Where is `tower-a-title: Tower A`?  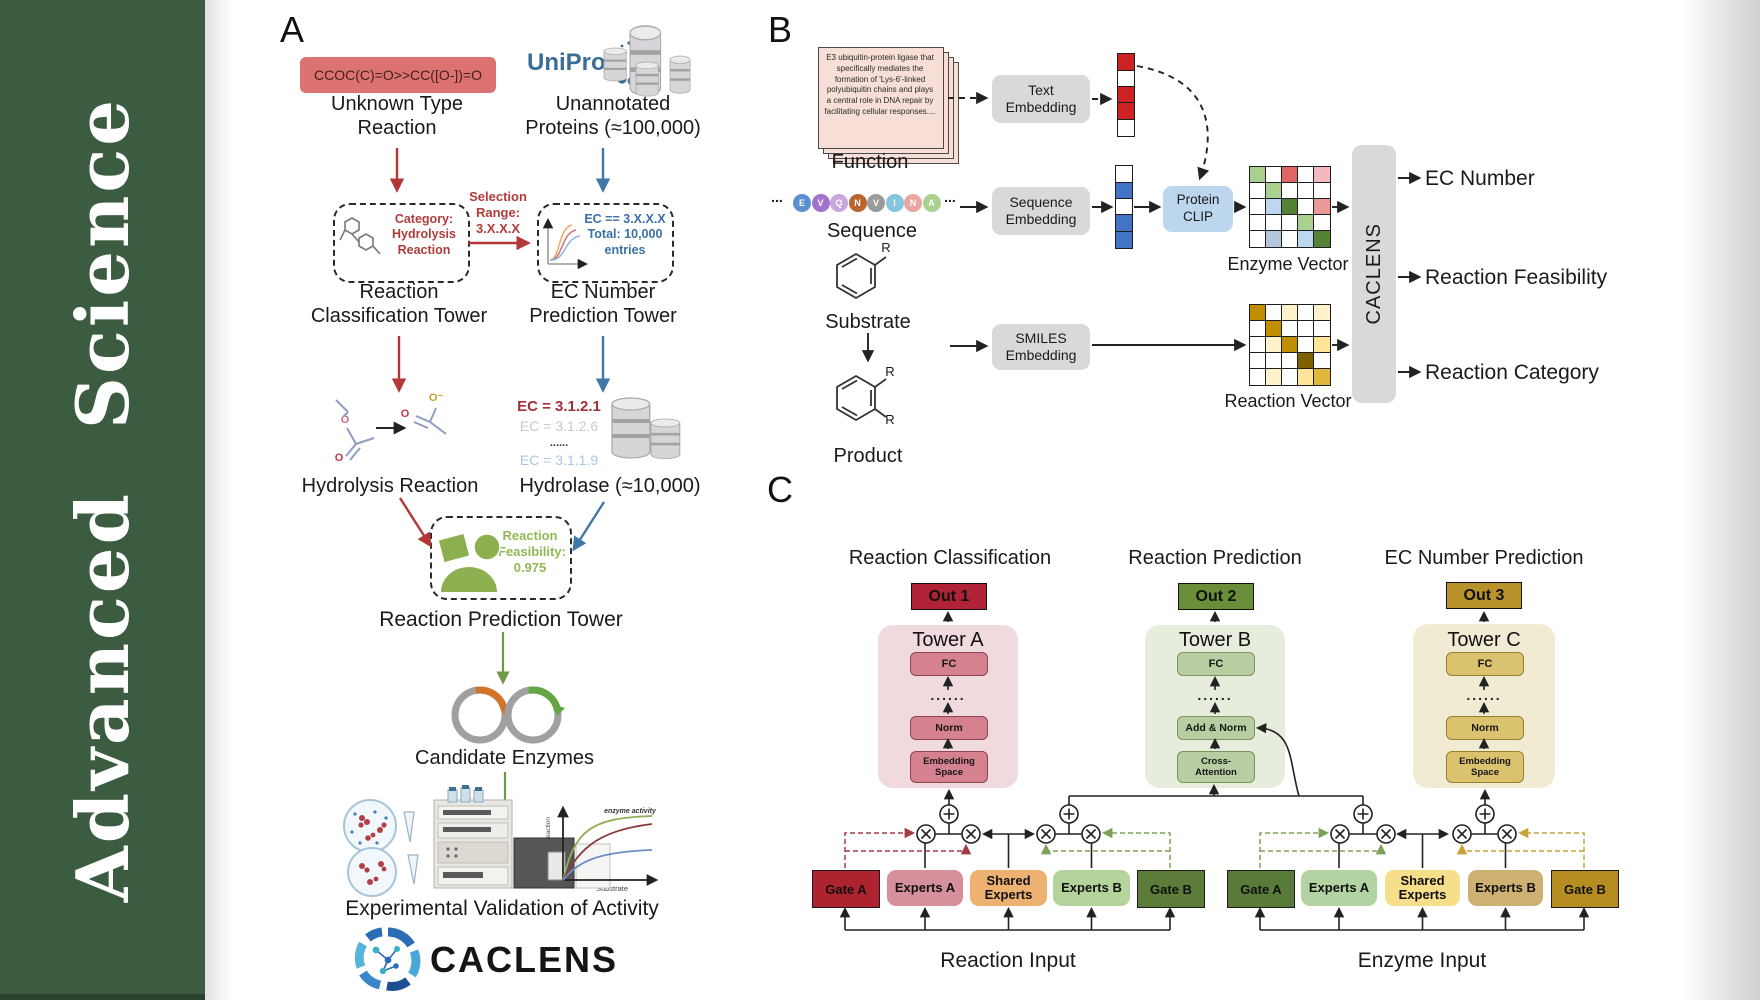
tower-a-title: Tower A is located at coordinates (948, 640).